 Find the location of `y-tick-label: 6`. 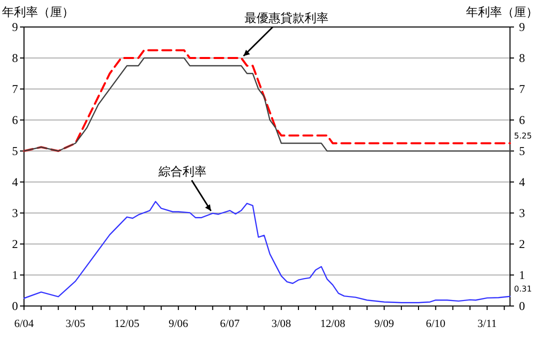

y-tick-label: 6 is located at coordinates (15, 120).